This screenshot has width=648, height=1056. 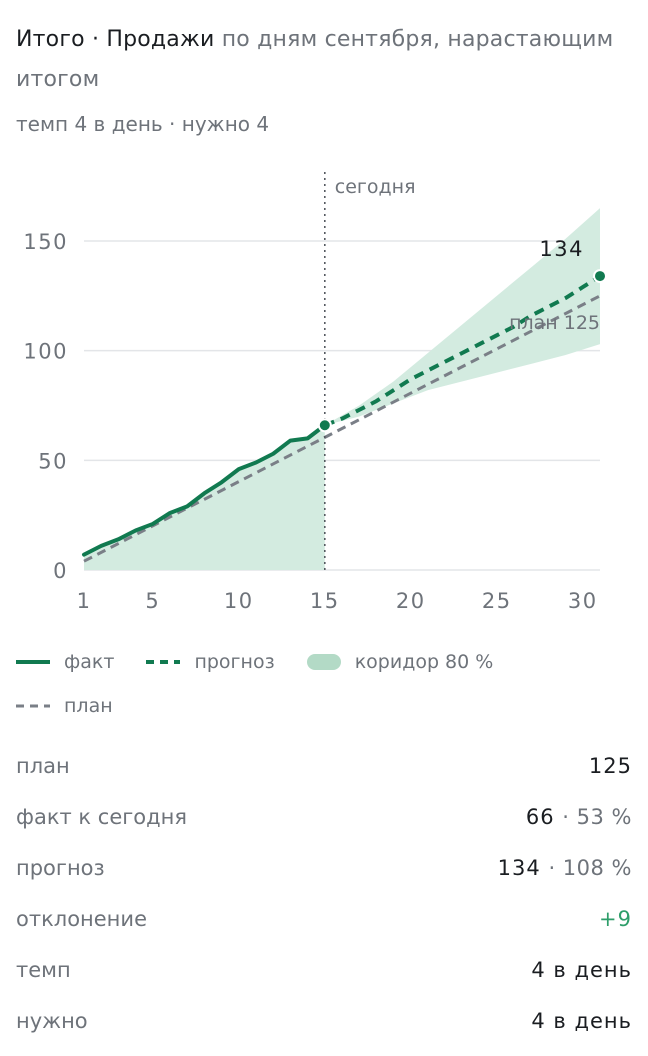 What do you see at coordinates (60, 571) in the screenshot?
I see `y-tick-0: 0` at bounding box center [60, 571].